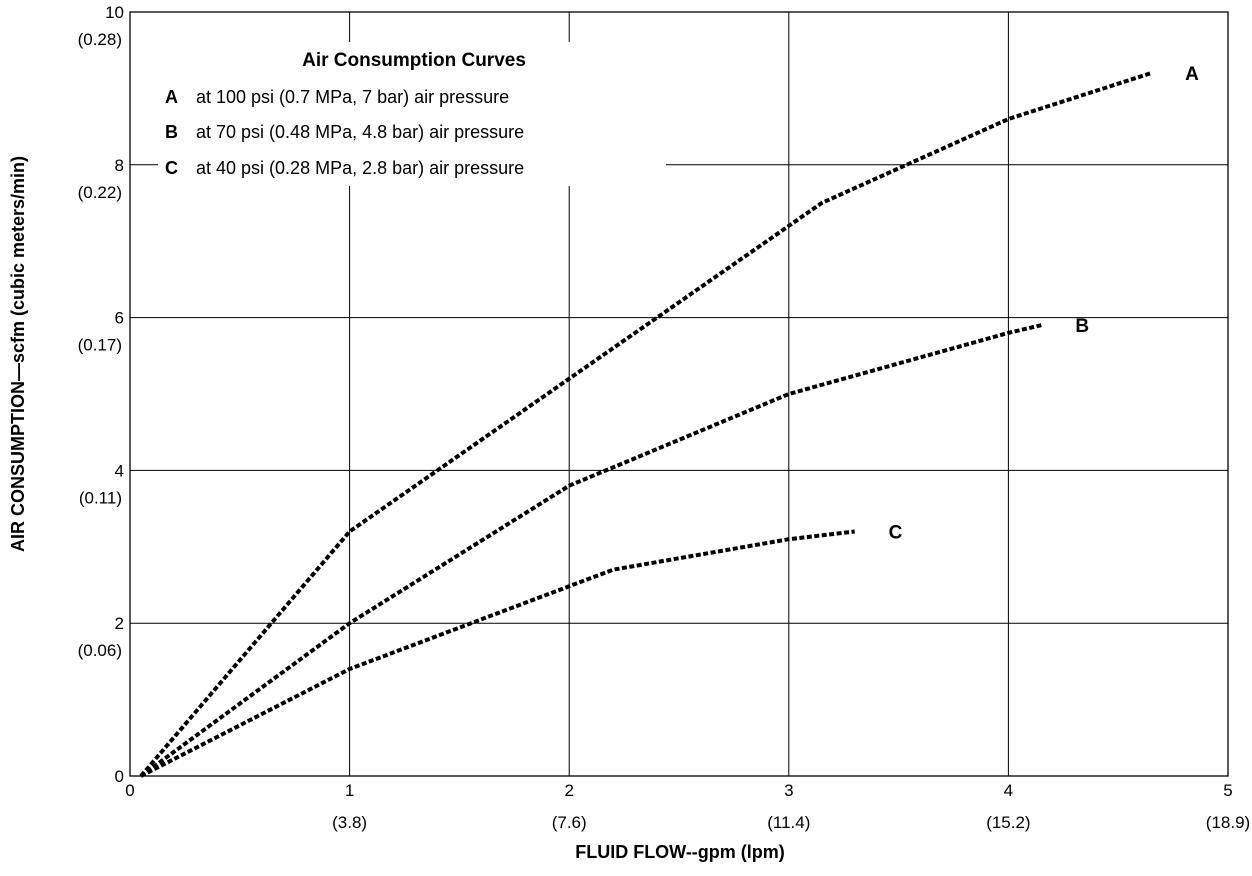 This screenshot has width=1252, height=876. What do you see at coordinates (1228, 822) in the screenshot?
I see `x-tick-sublabel: (18.9)` at bounding box center [1228, 822].